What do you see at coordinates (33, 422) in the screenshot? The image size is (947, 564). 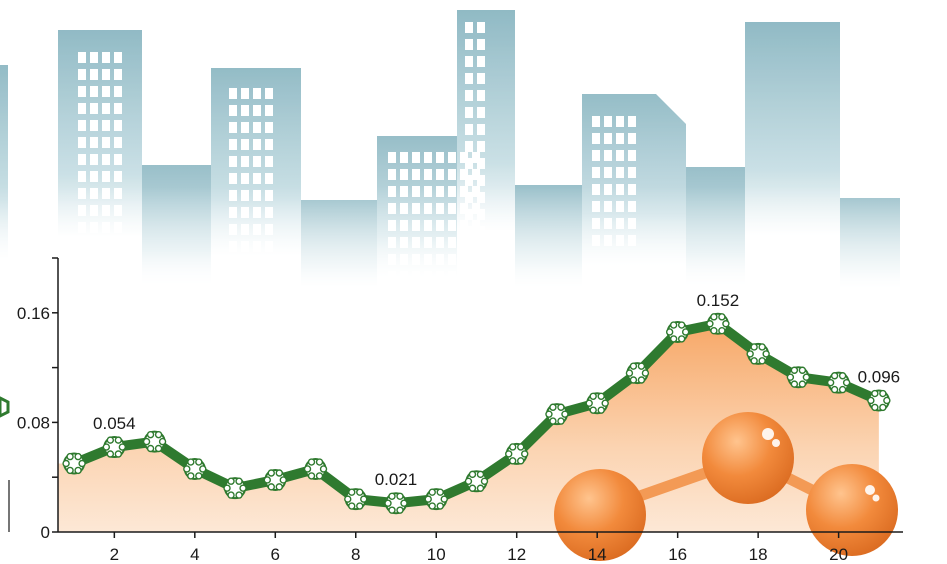 I see `y-tick-label: 0.08` at bounding box center [33, 422].